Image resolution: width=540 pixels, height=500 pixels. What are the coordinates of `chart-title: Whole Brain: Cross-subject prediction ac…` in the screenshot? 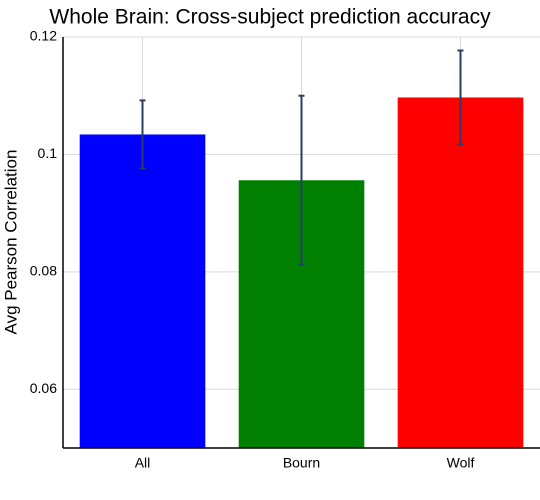 It's located at (270, 17).